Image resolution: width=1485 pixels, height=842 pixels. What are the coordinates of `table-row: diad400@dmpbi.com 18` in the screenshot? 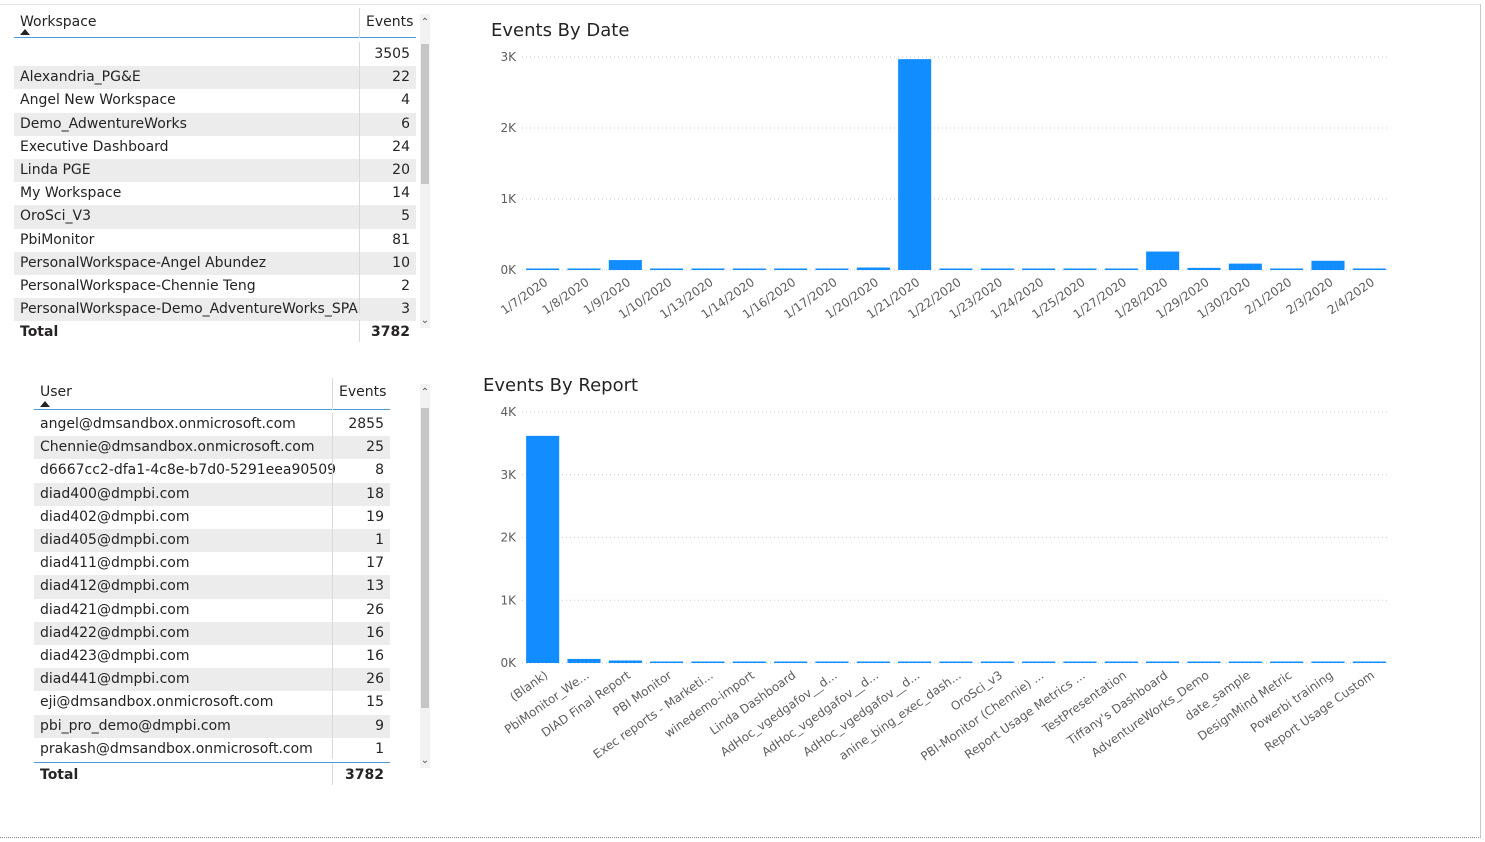 It's located at (212, 494).